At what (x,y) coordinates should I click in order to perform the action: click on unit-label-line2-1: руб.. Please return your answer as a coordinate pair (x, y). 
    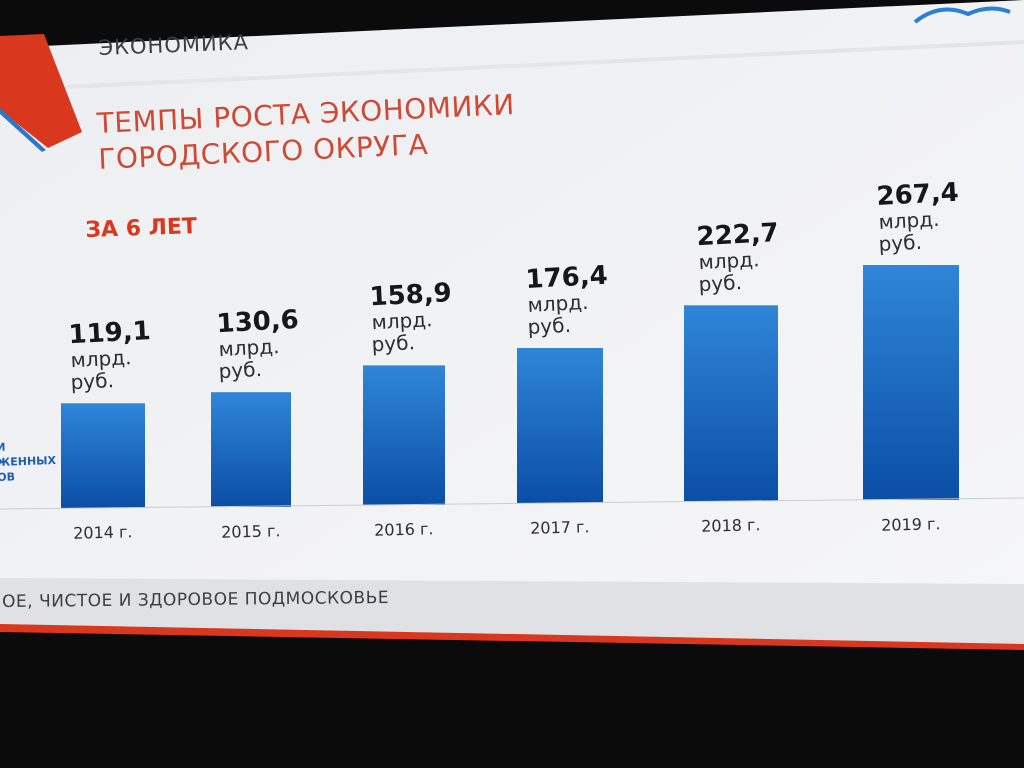
    Looking at the image, I should click on (240, 370).